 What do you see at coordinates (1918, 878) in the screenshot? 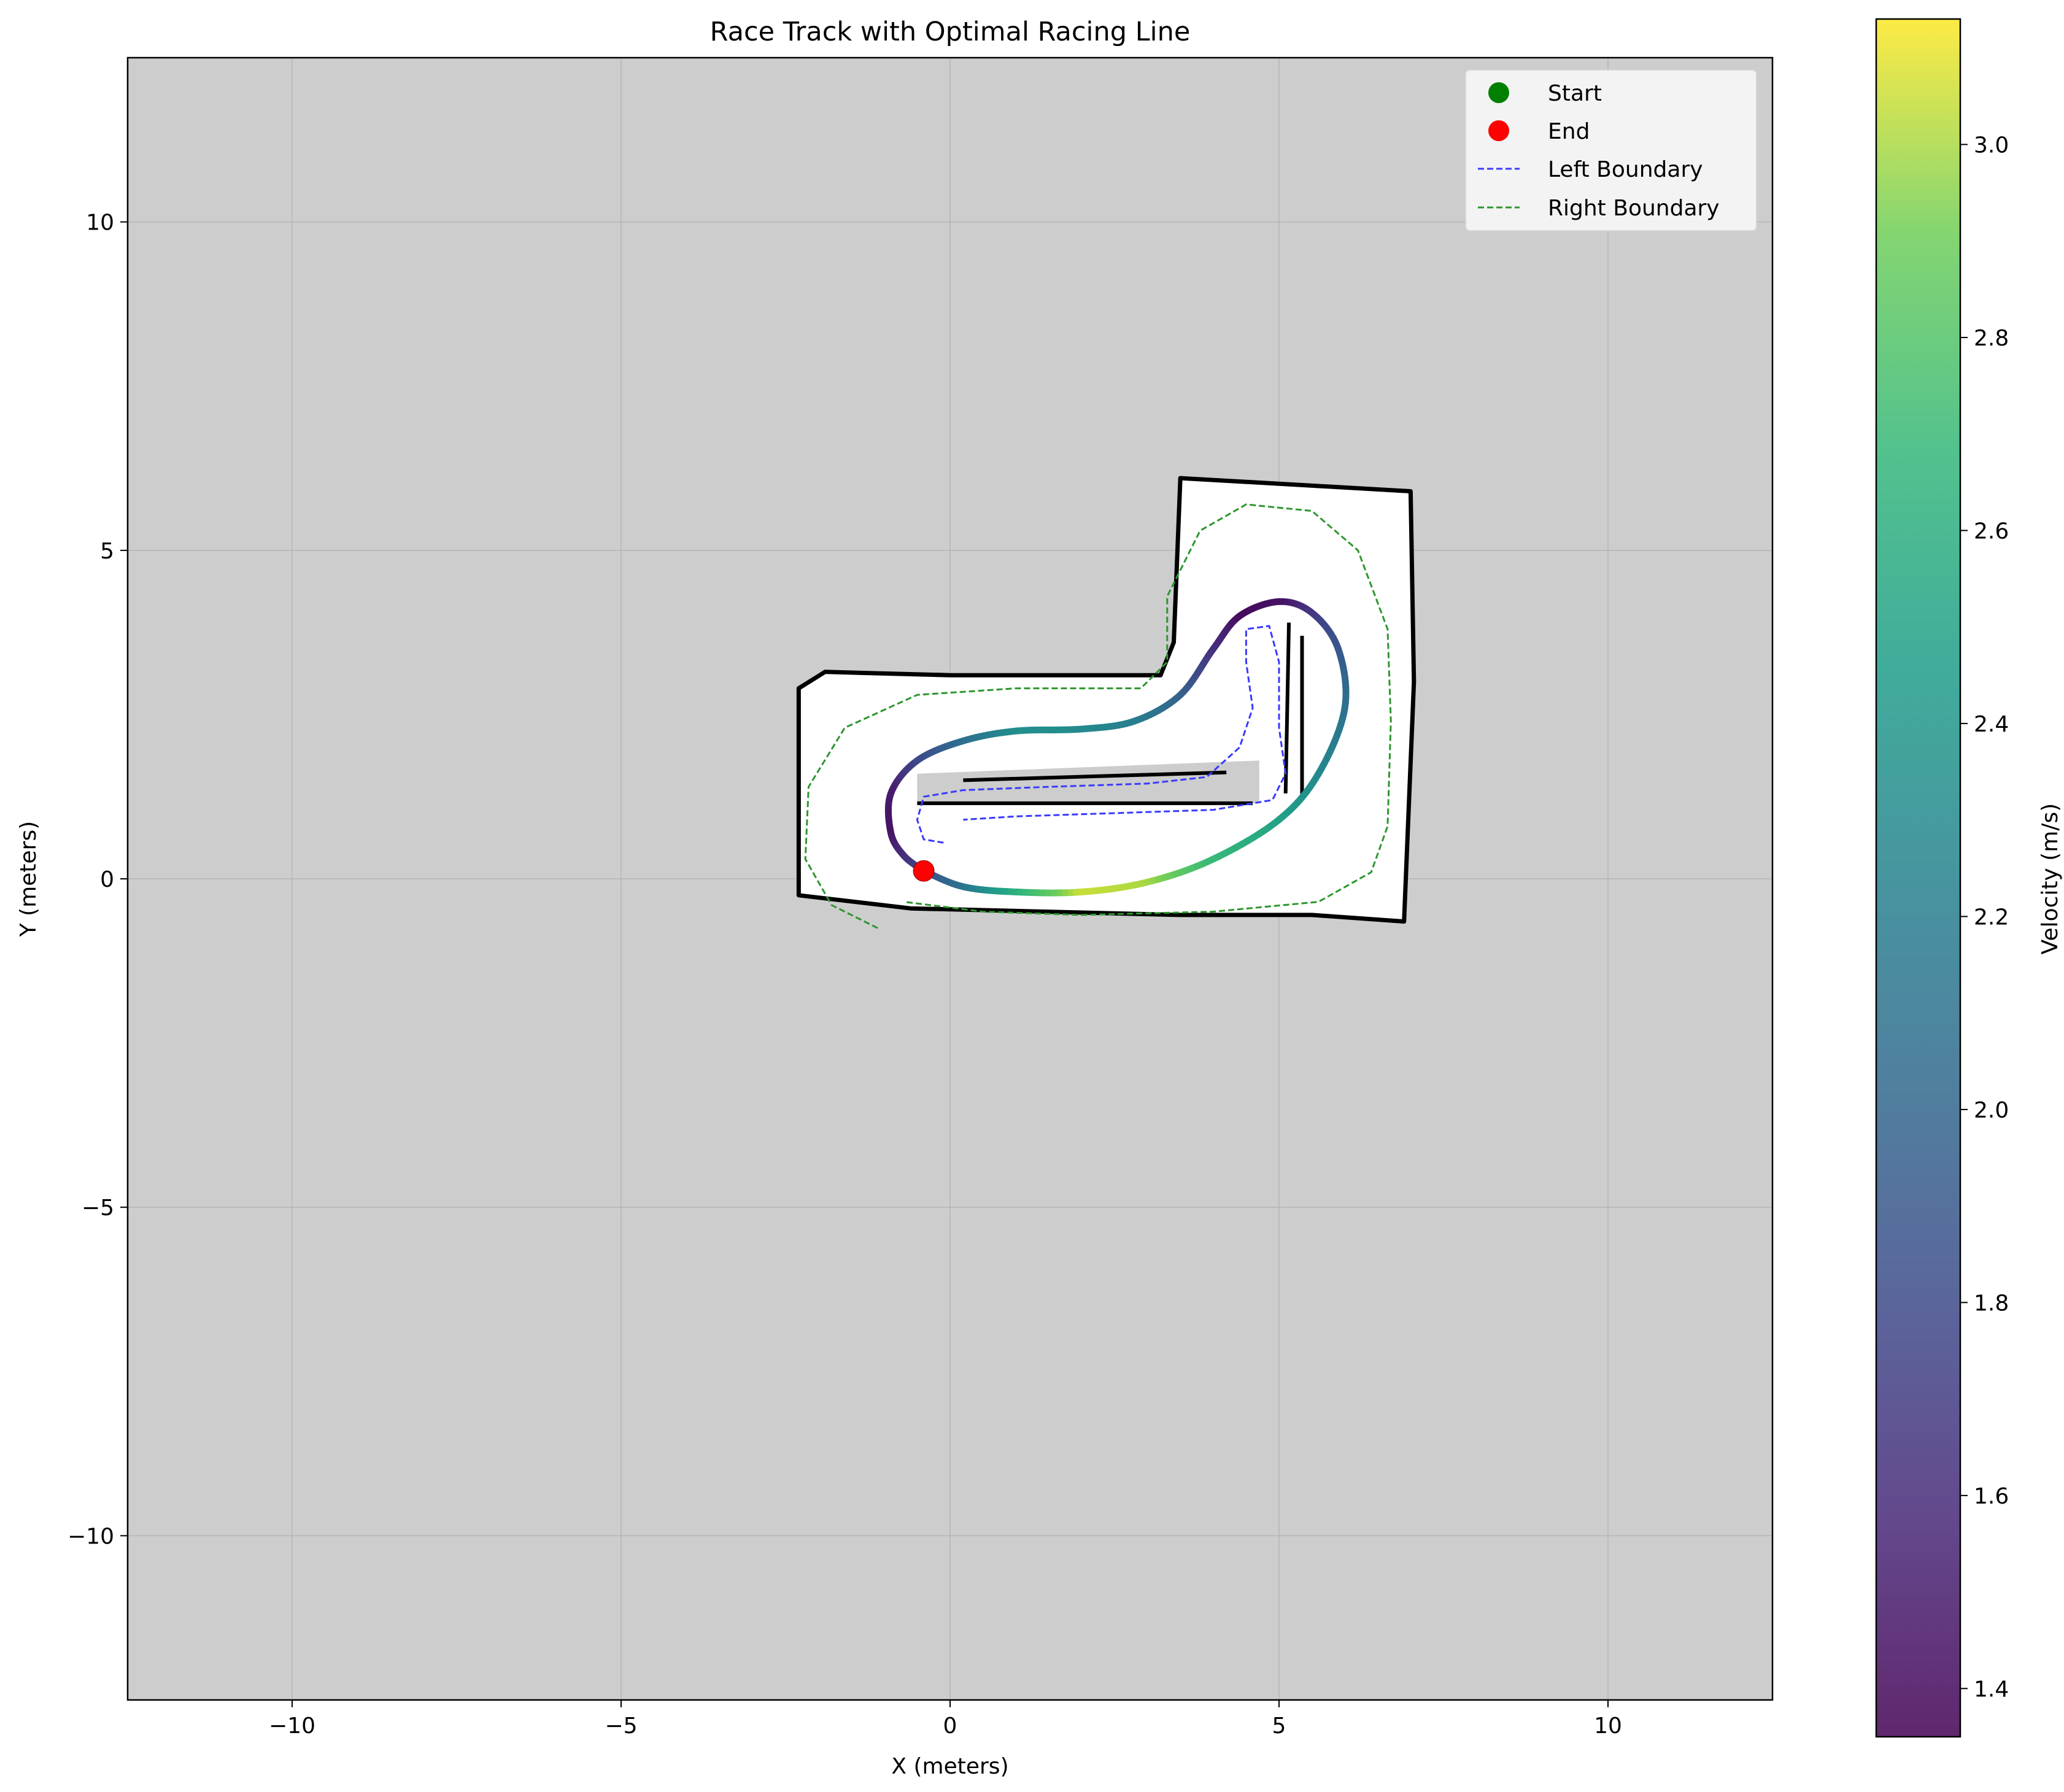
I see `colorbar-bar` at bounding box center [1918, 878].